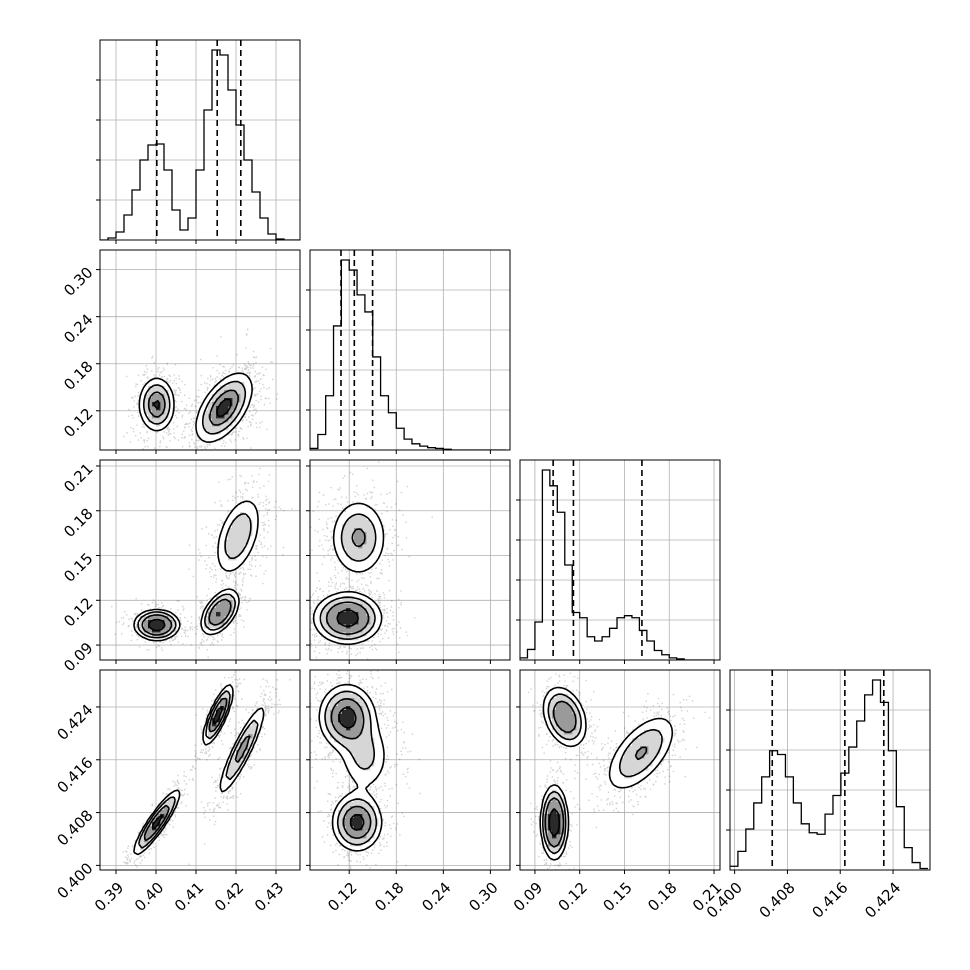 This screenshot has width=970, height=970. What do you see at coordinates (78, 281) in the screenshot?
I see `y-tick-label: 0.30` at bounding box center [78, 281].